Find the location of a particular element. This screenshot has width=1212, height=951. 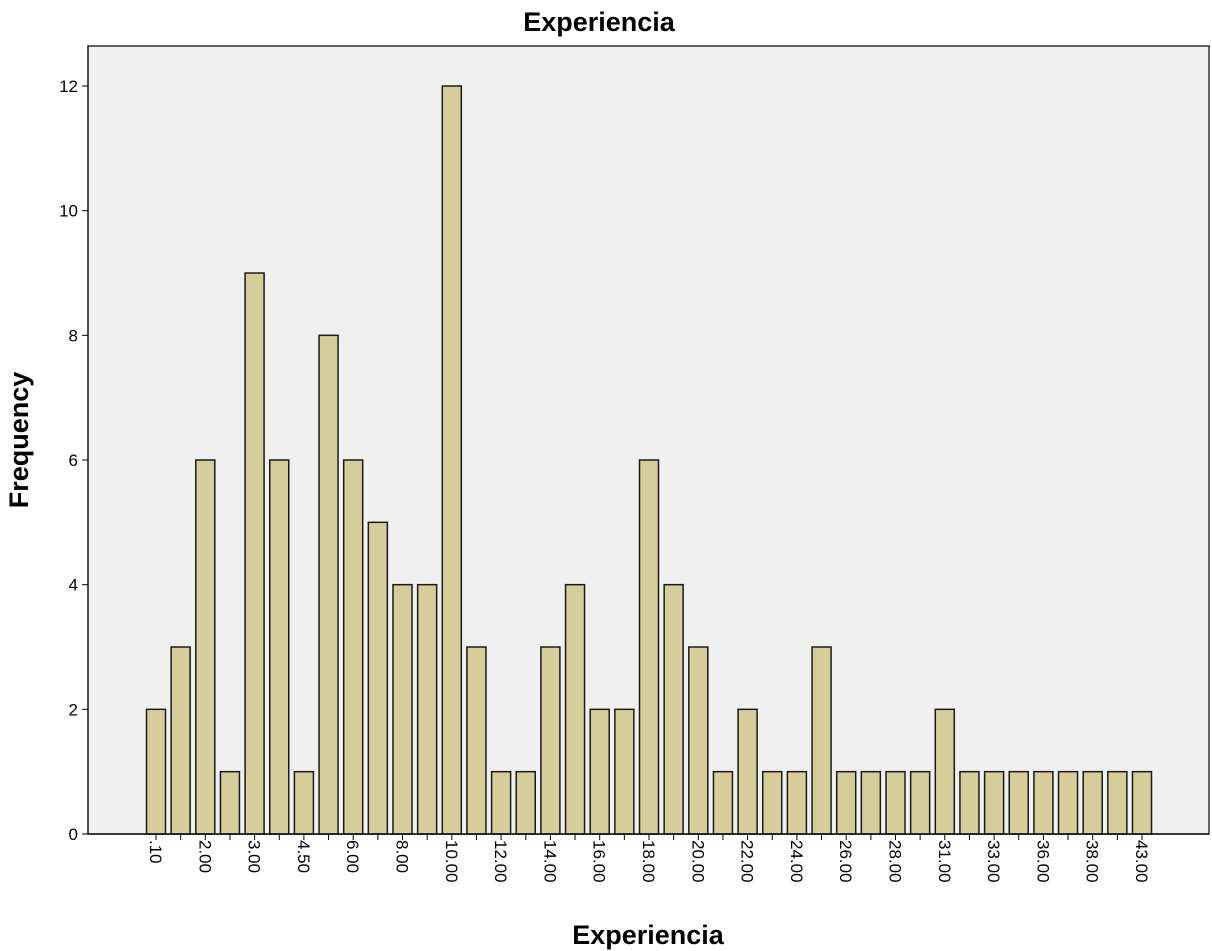

y-tick-label: 12 is located at coordinates (68, 86).